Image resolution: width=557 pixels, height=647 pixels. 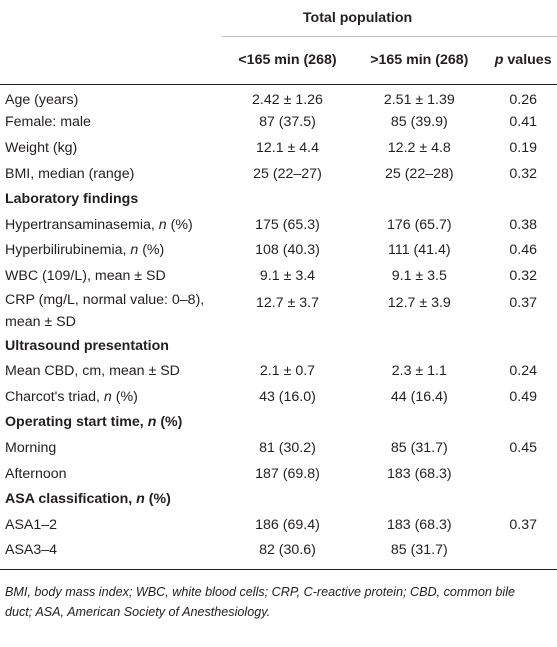 What do you see at coordinates (94, 422) in the screenshot?
I see `section-heading: Operating start time, n (%)` at bounding box center [94, 422].